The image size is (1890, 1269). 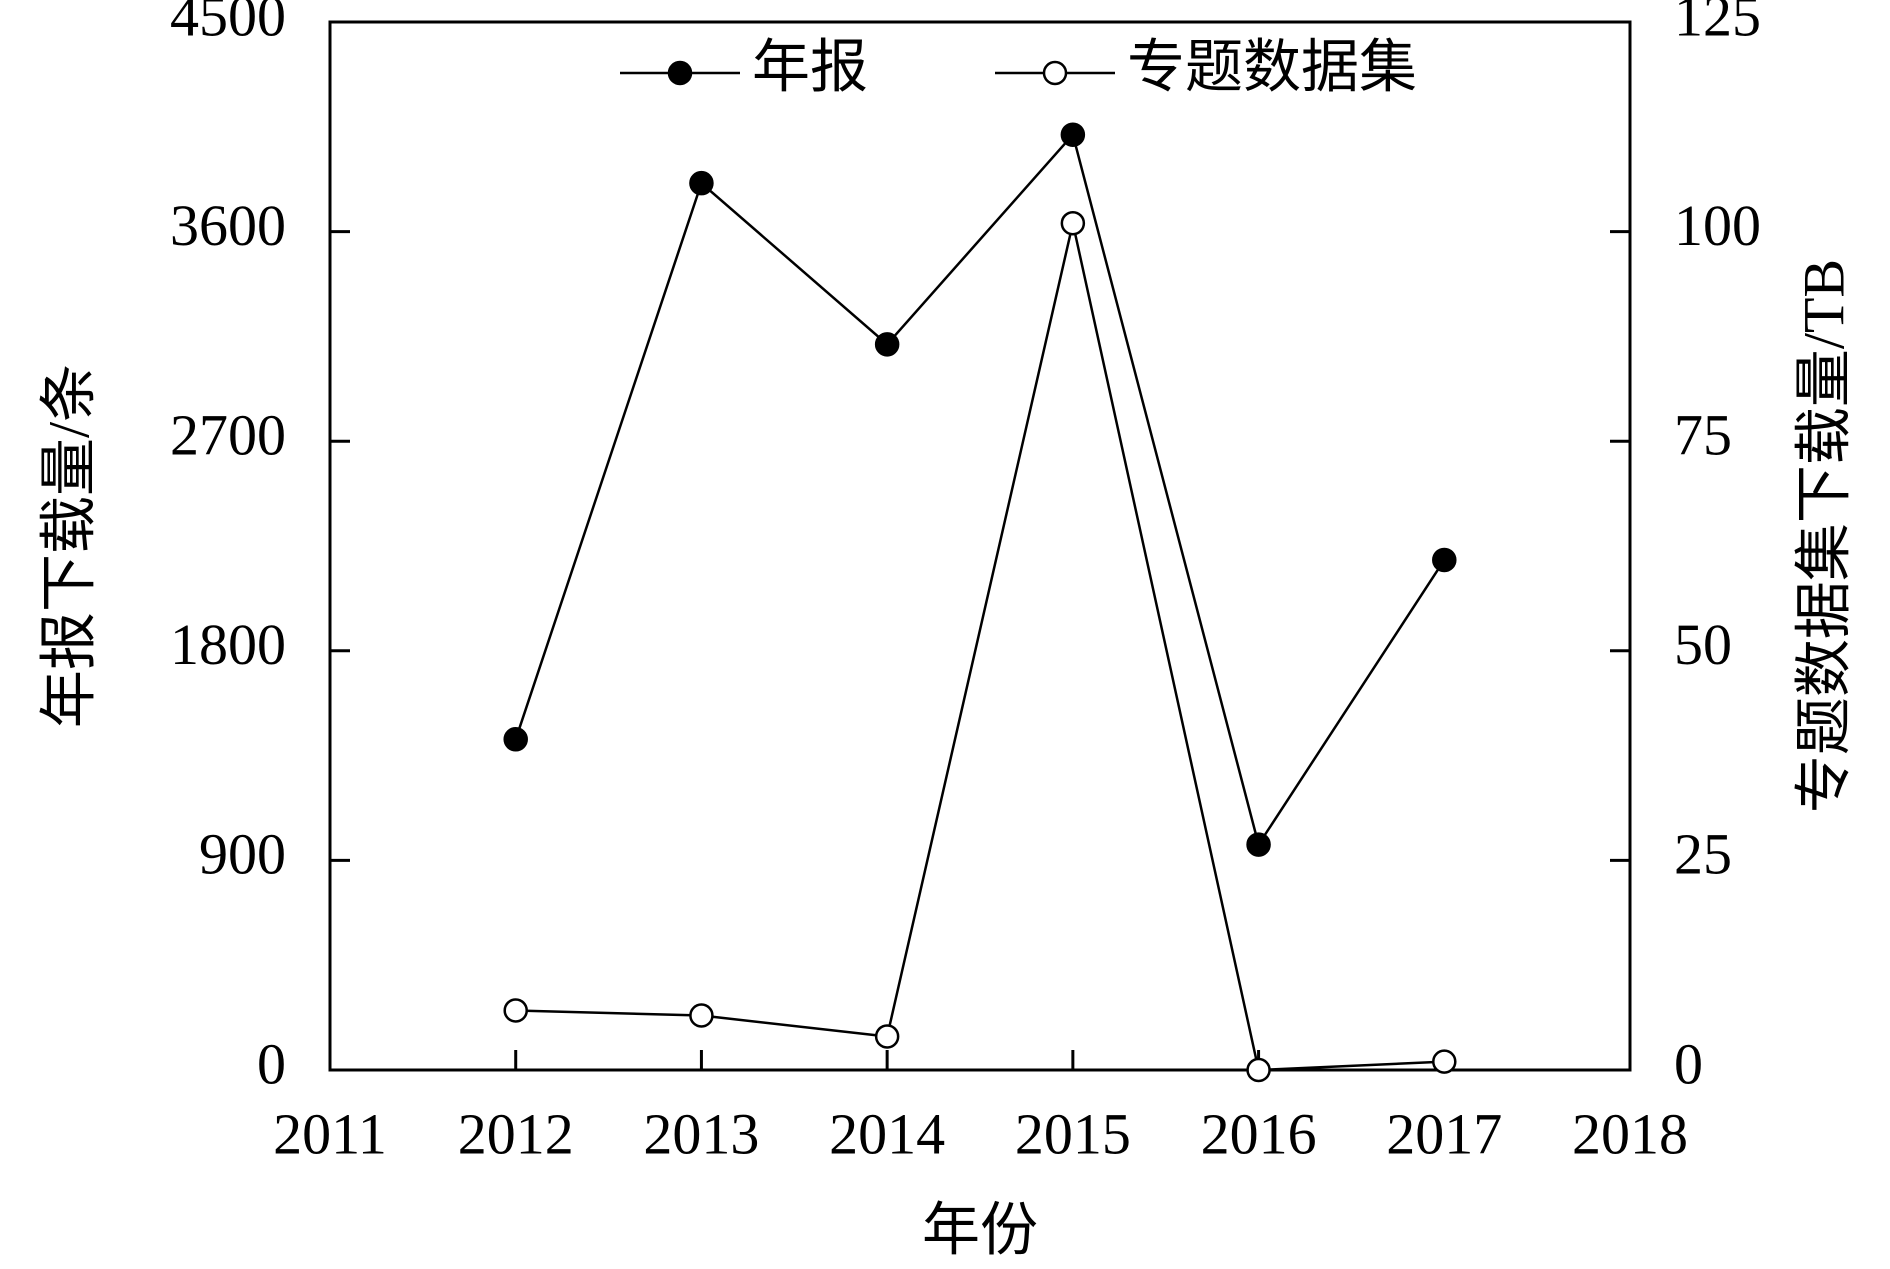 I want to click on x-tick-label: 2016, so click(x=1259, y=1133).